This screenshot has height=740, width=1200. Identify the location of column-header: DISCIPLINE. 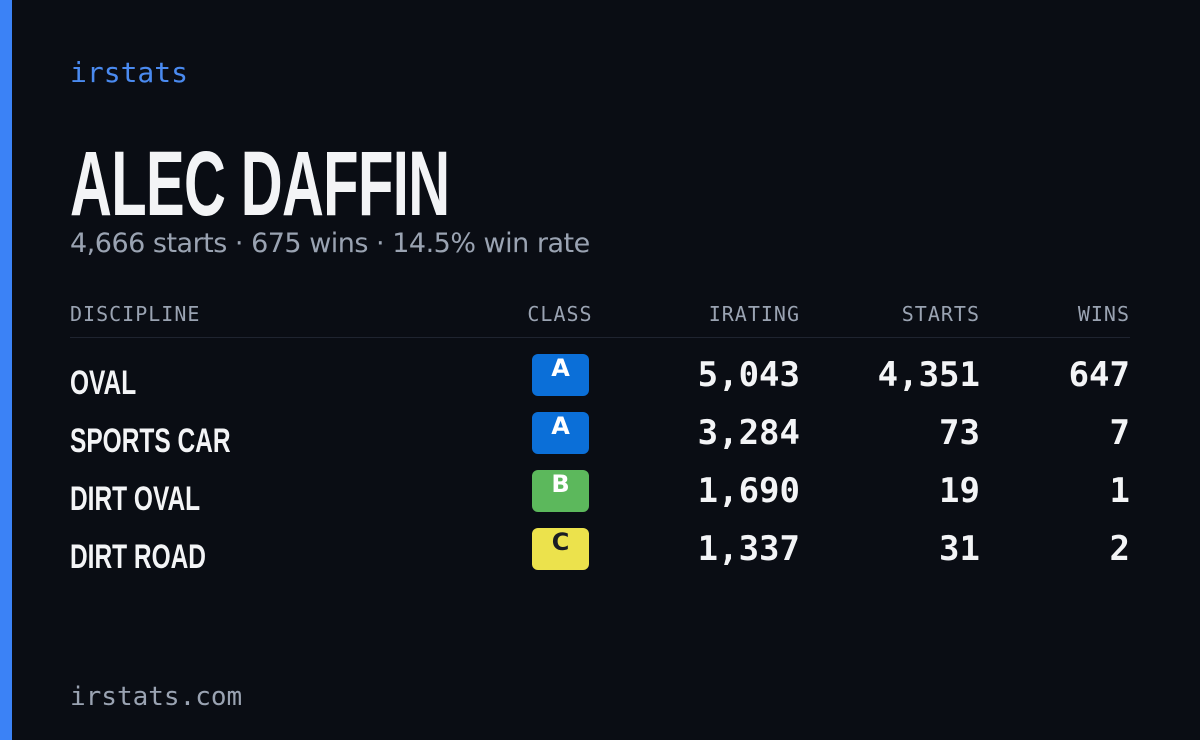
(135, 314).